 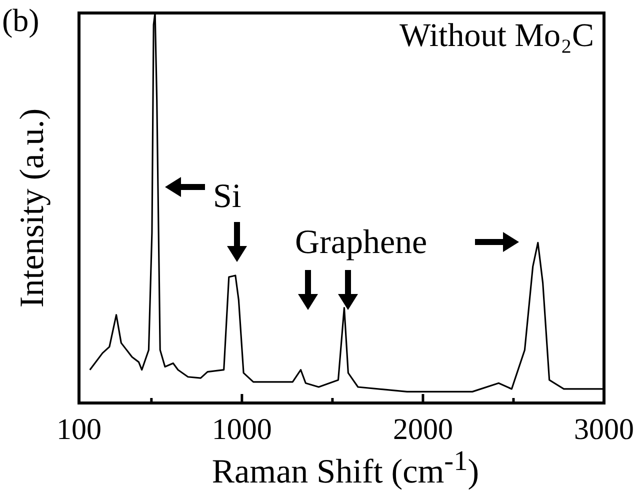 I want to click on x-tick-label: 3000, so click(x=604, y=429).